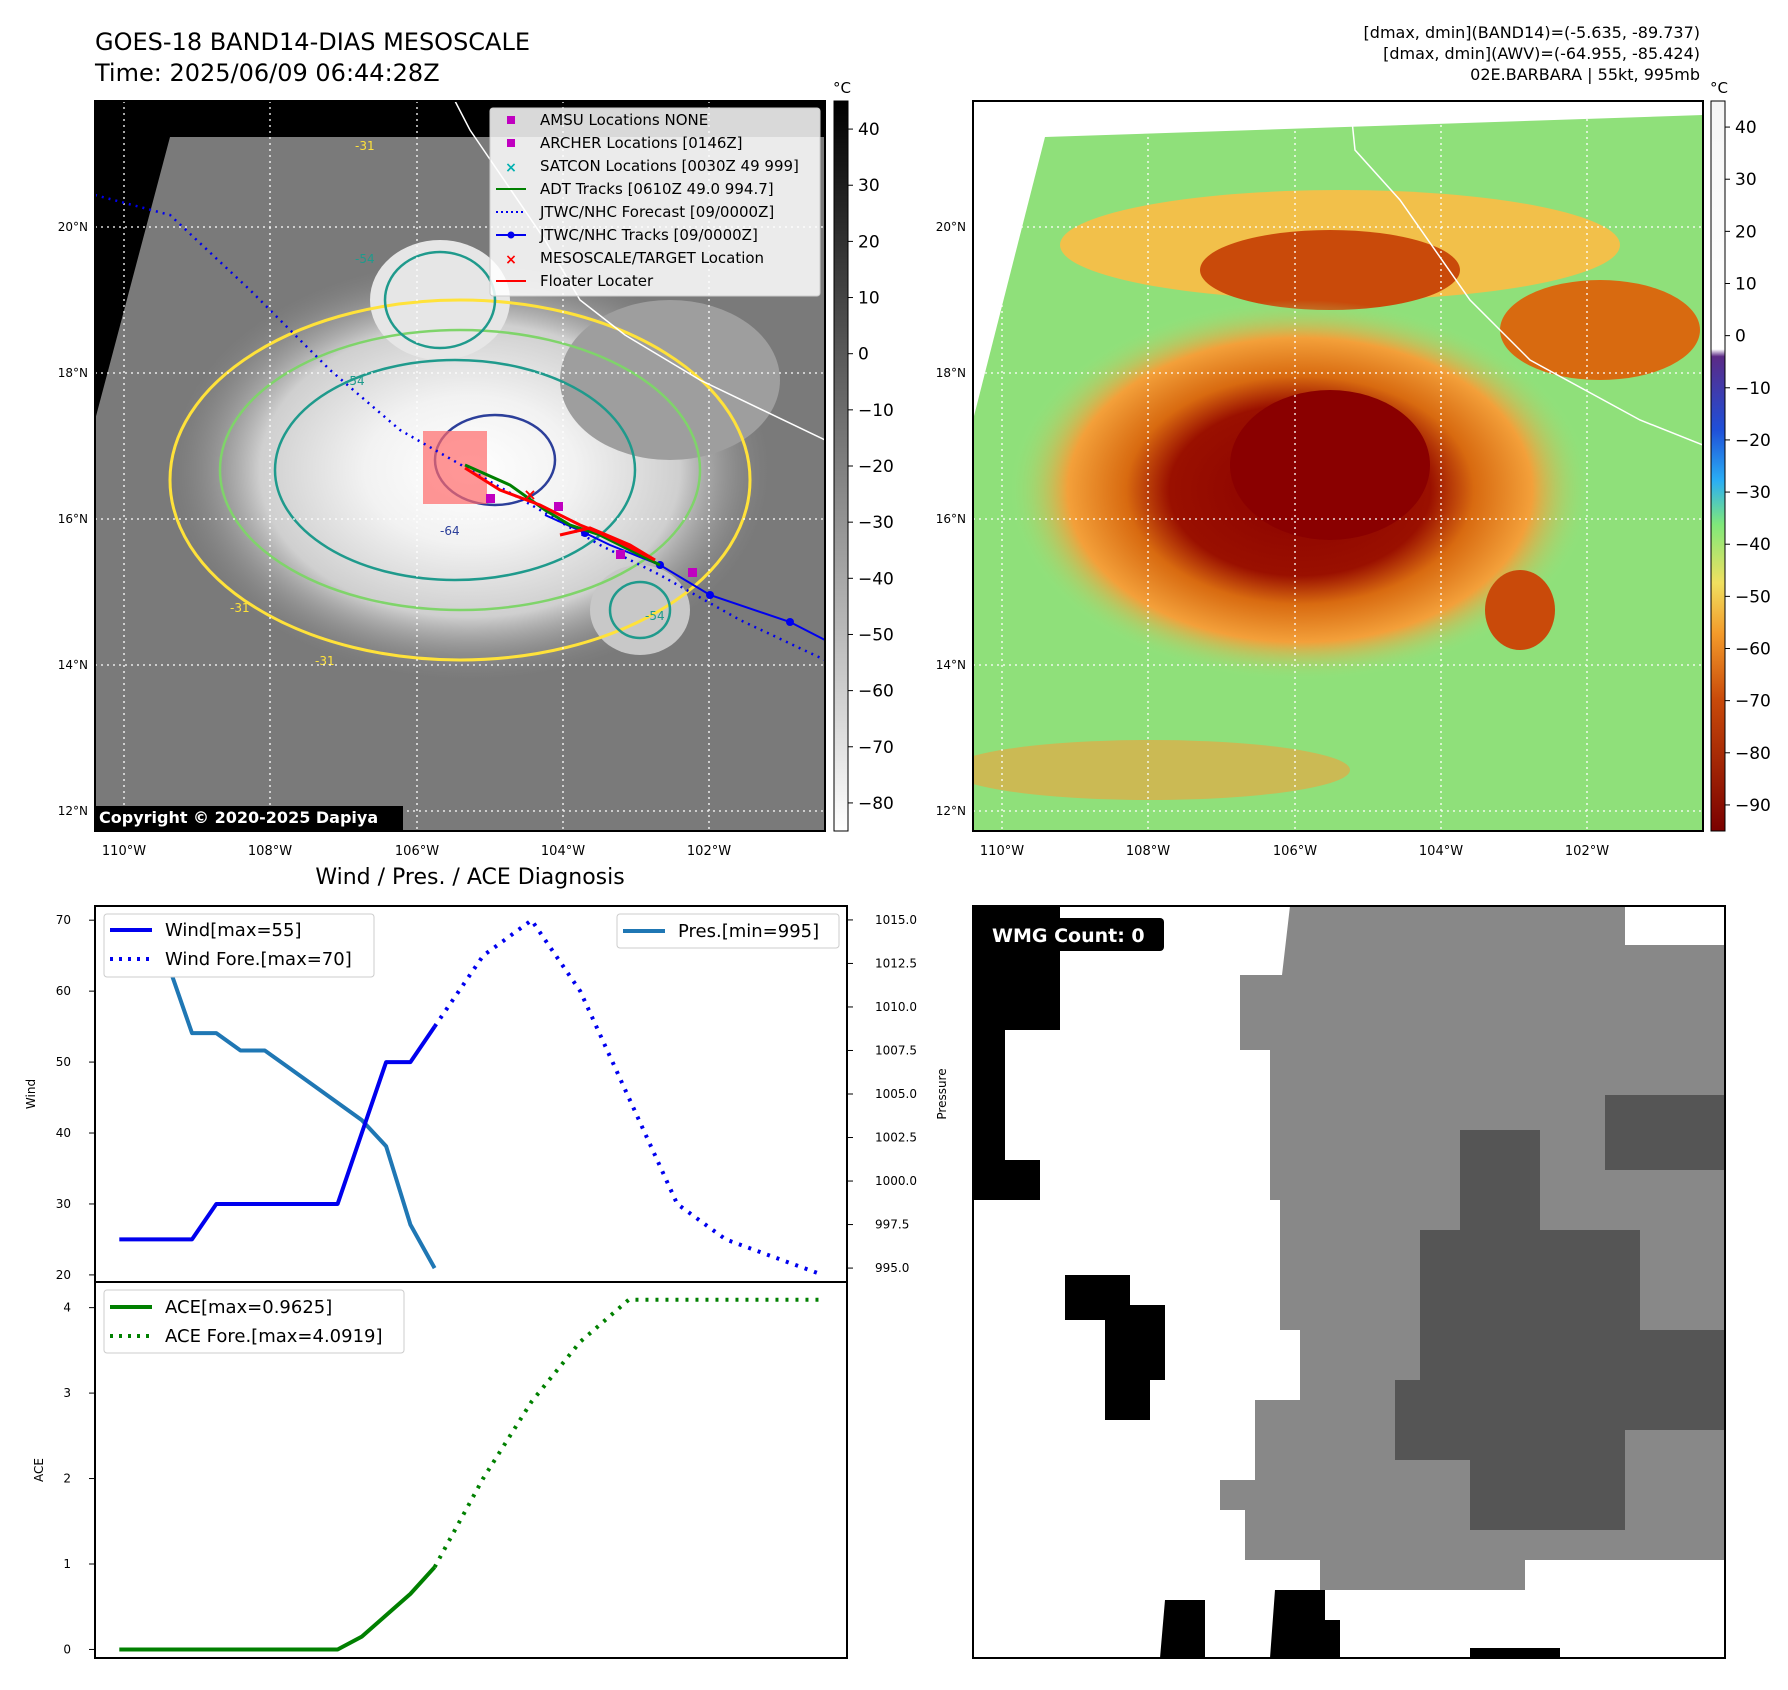 The width and height of the screenshot is (1788, 1690). What do you see at coordinates (63, 1133) in the screenshot?
I see `y-tick-label: 40` at bounding box center [63, 1133].